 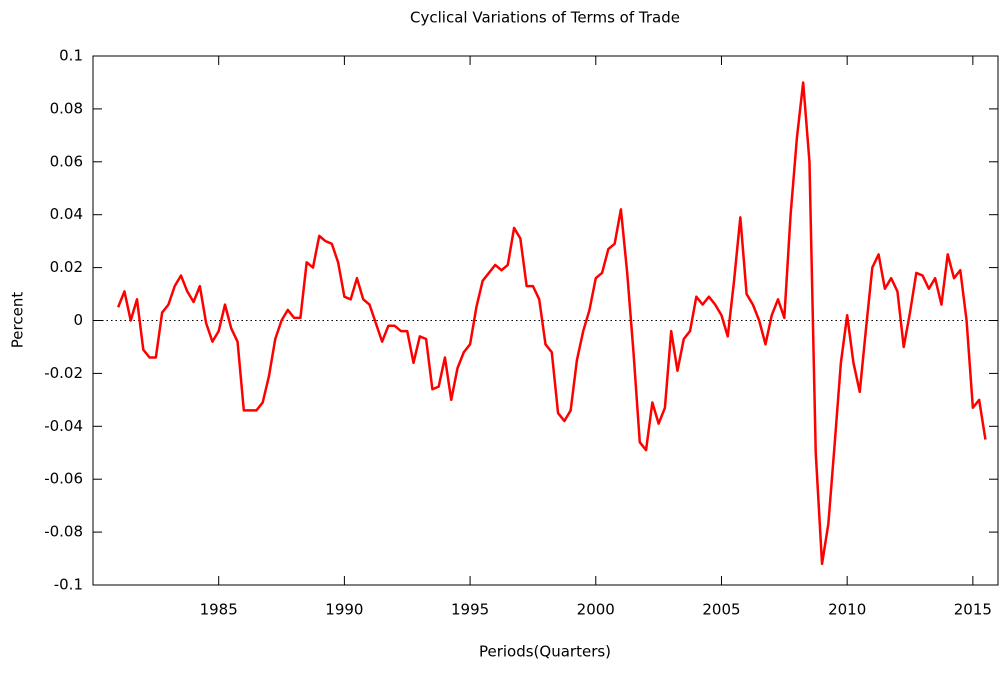 I want to click on y-tick-label: 0.1, so click(x=71, y=56).